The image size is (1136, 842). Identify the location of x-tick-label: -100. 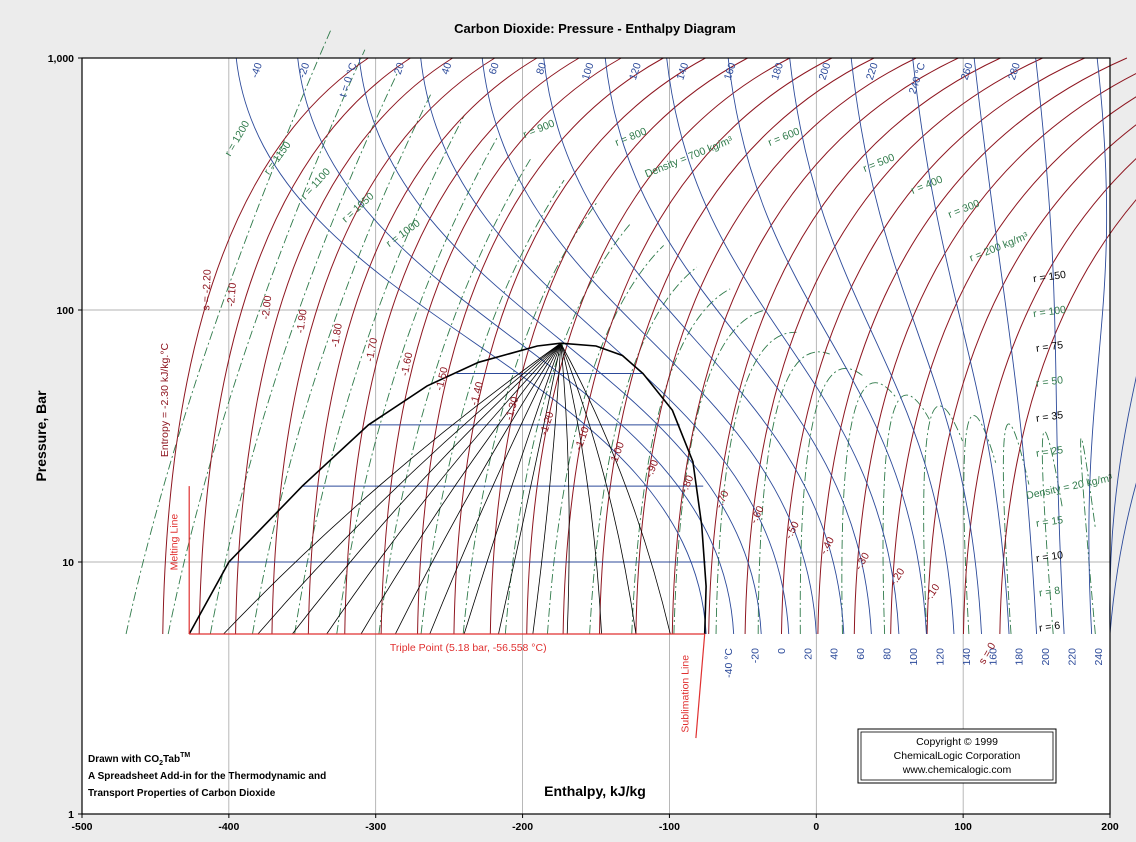
(669, 827).